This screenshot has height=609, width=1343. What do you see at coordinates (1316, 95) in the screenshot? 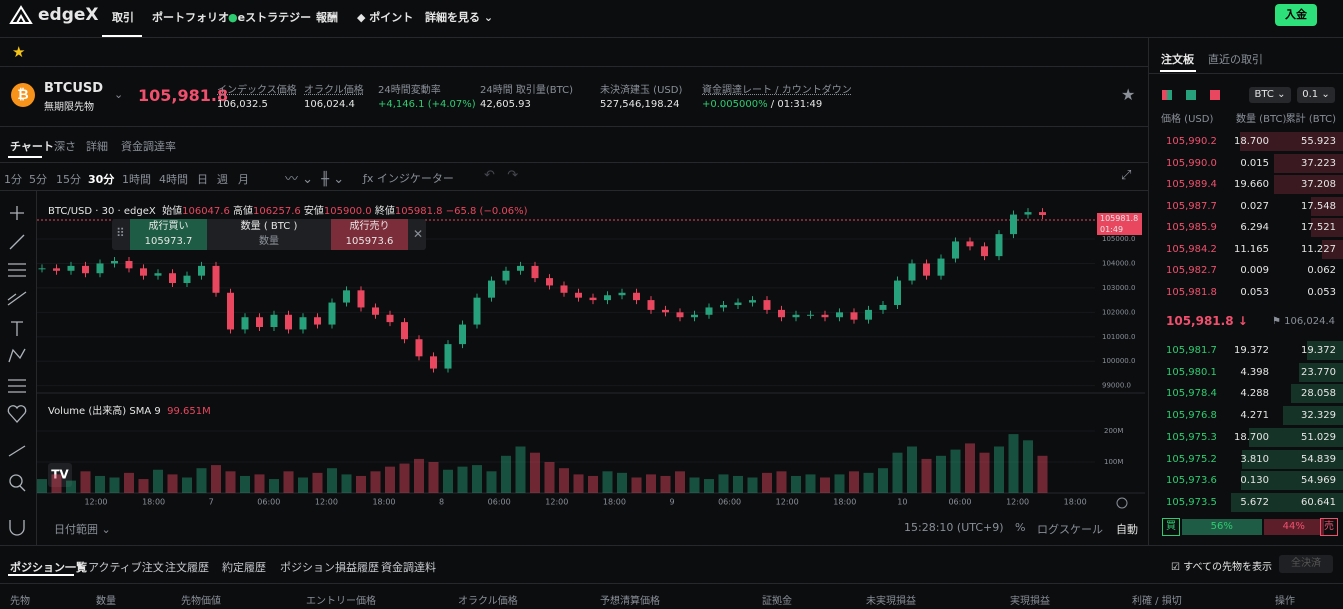
I see `step-select: 0.1 ⌄` at bounding box center [1316, 95].